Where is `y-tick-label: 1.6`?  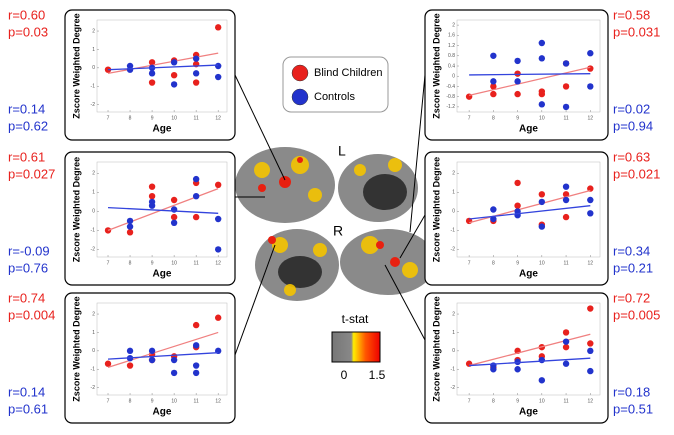 y-tick-label: 1.6 is located at coordinates (451, 36).